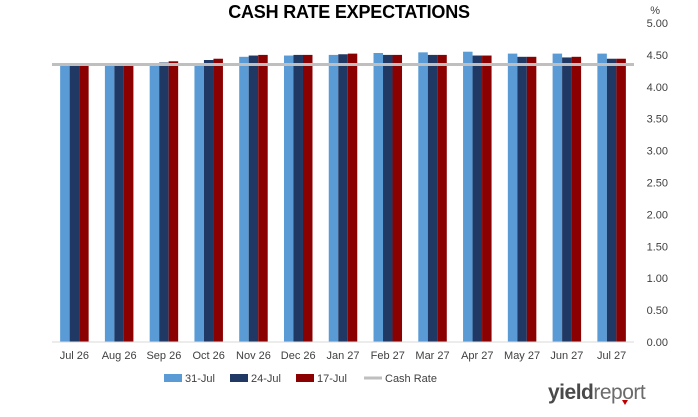 Image resolution: width=698 pixels, height=417 pixels. What do you see at coordinates (200, 379) in the screenshot?
I see `legend-label: 31-Jul` at bounding box center [200, 379].